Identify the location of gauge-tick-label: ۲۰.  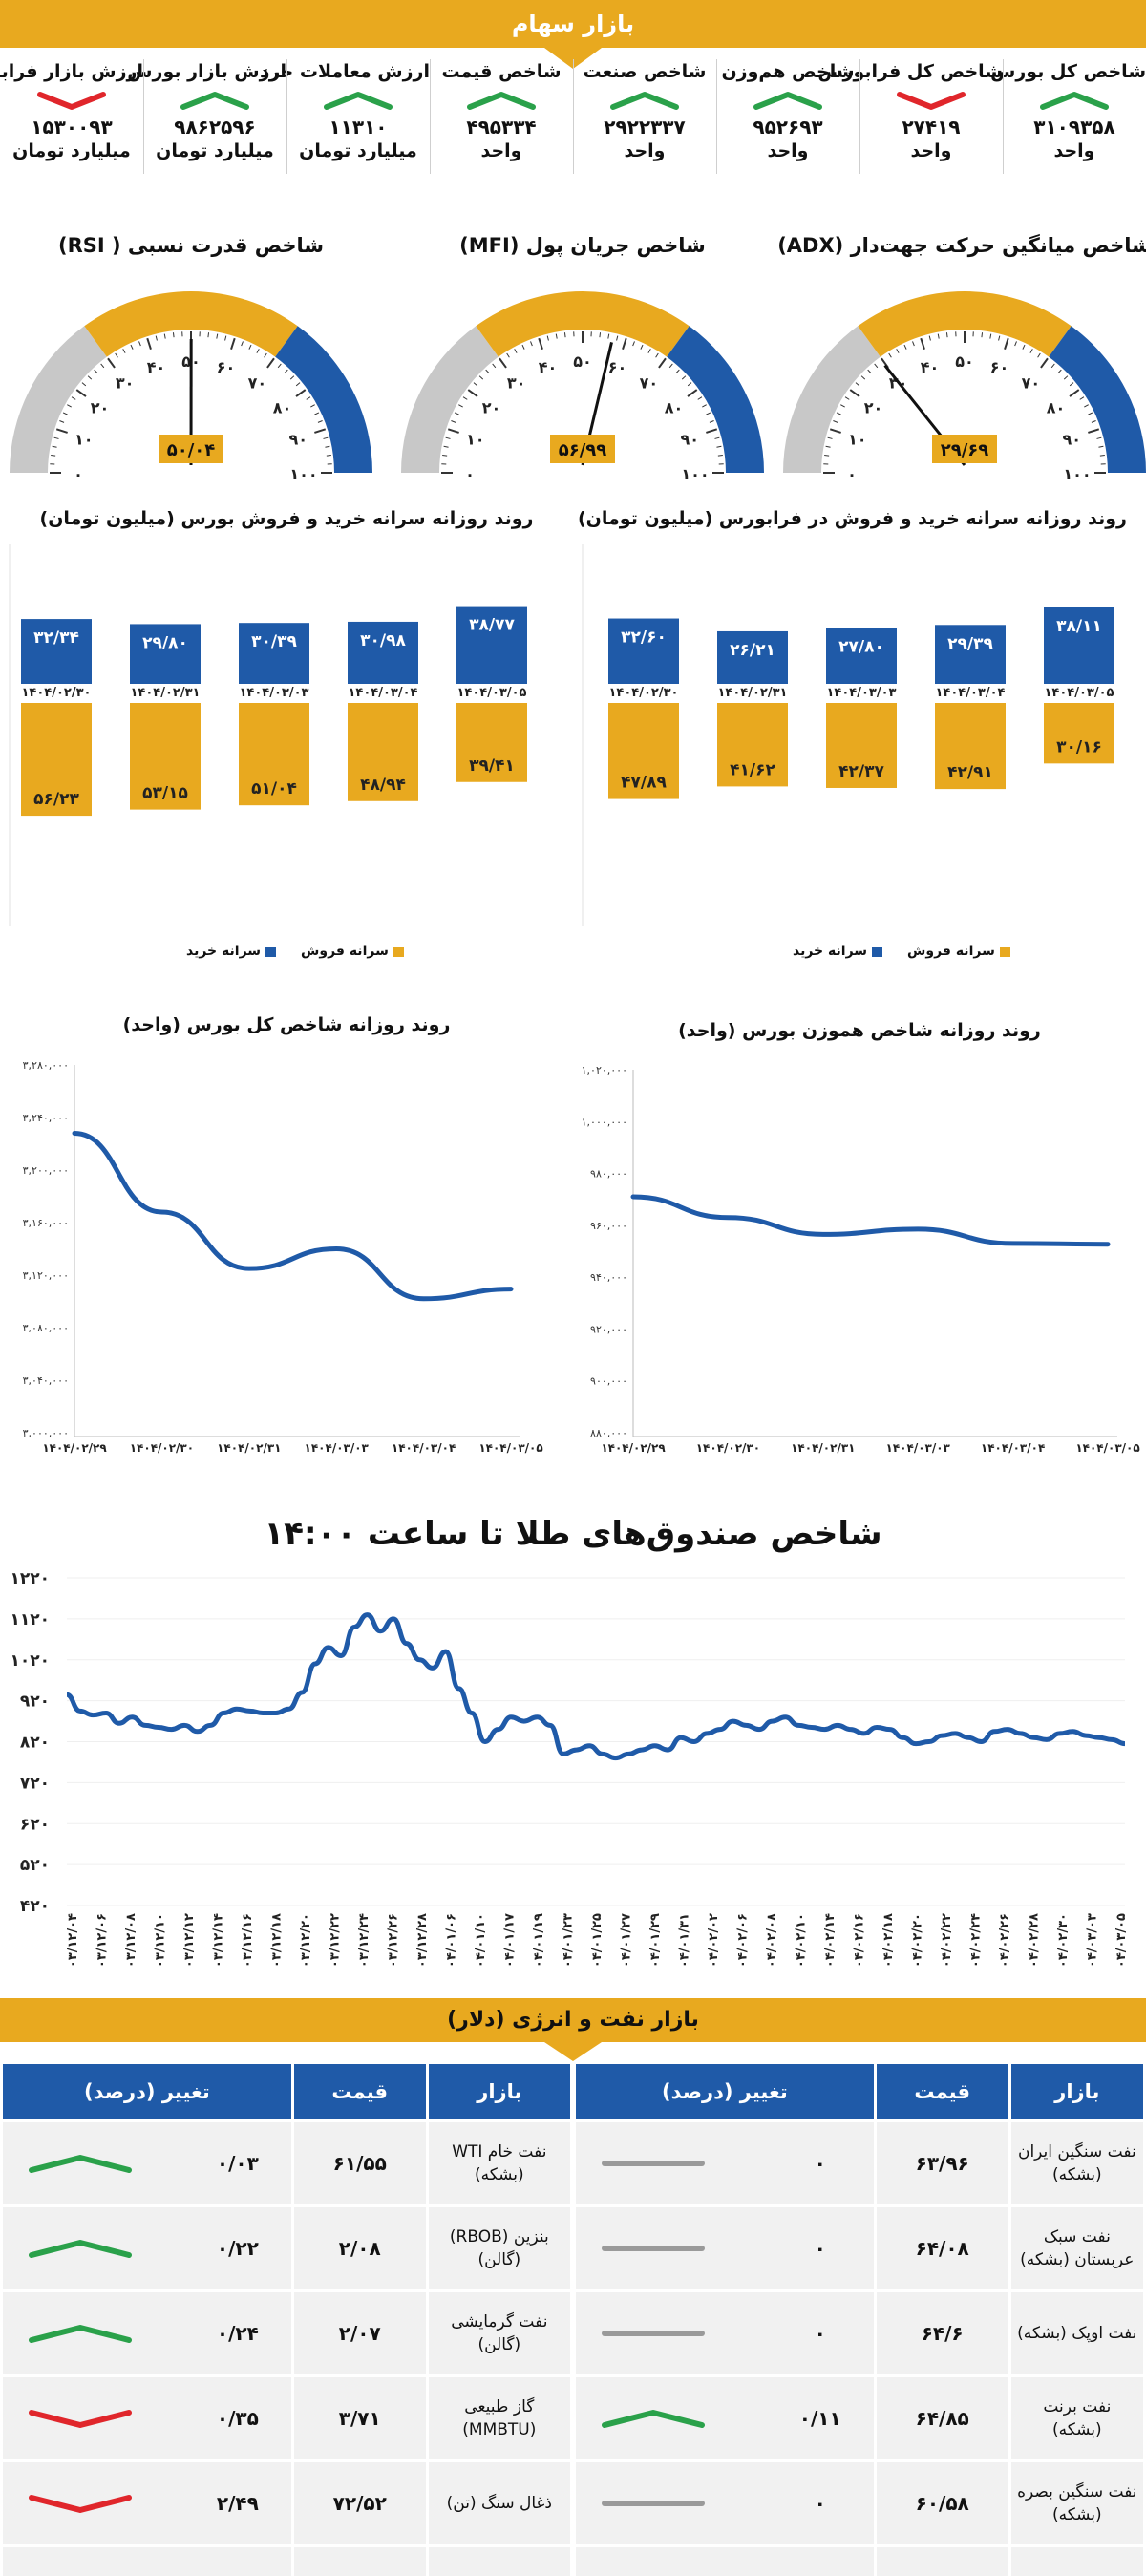
(873, 408).